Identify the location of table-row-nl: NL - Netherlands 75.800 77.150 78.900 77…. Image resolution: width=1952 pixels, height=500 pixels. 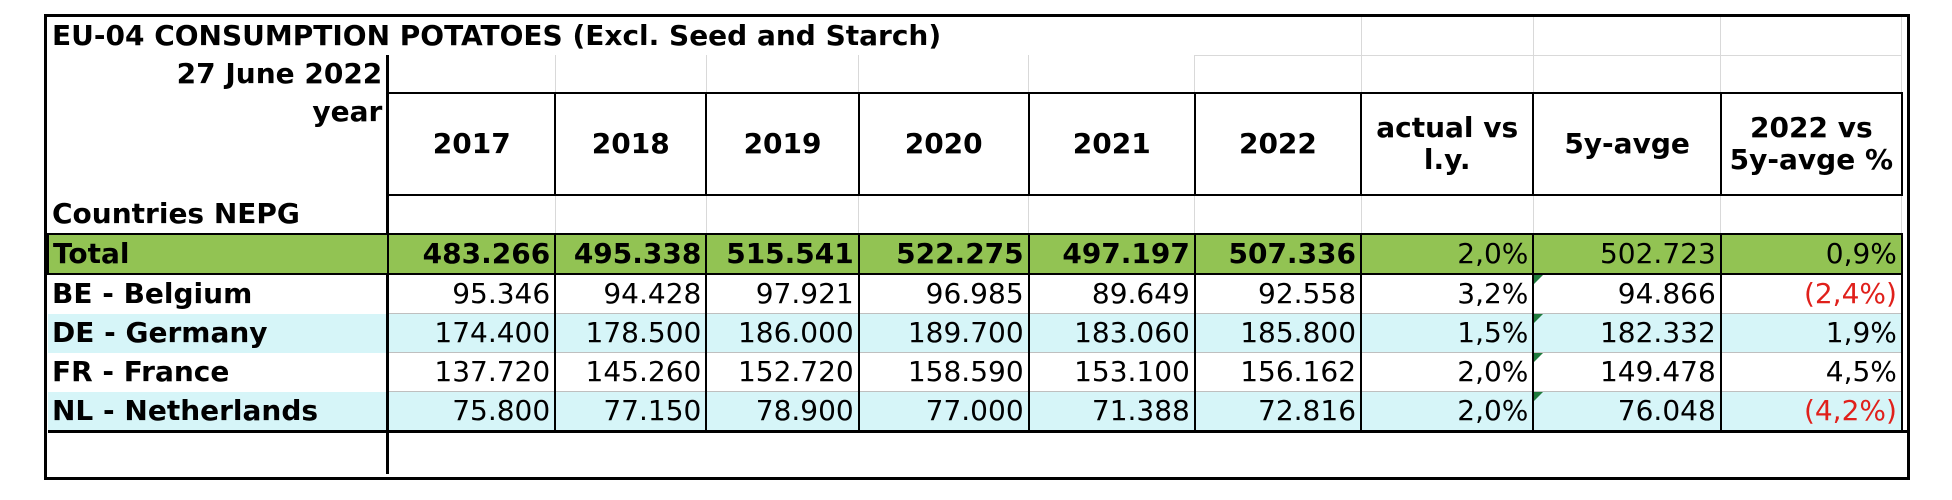
(977, 411).